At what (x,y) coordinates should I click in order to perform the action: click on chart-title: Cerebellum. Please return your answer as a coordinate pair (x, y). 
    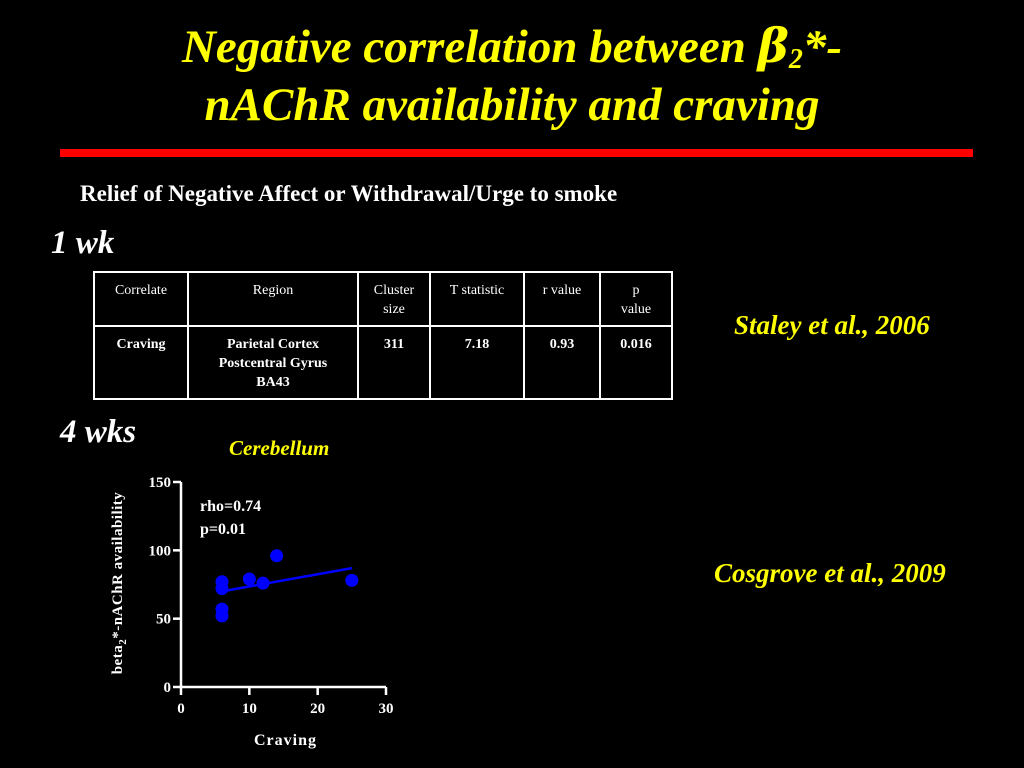
    Looking at the image, I should click on (279, 448).